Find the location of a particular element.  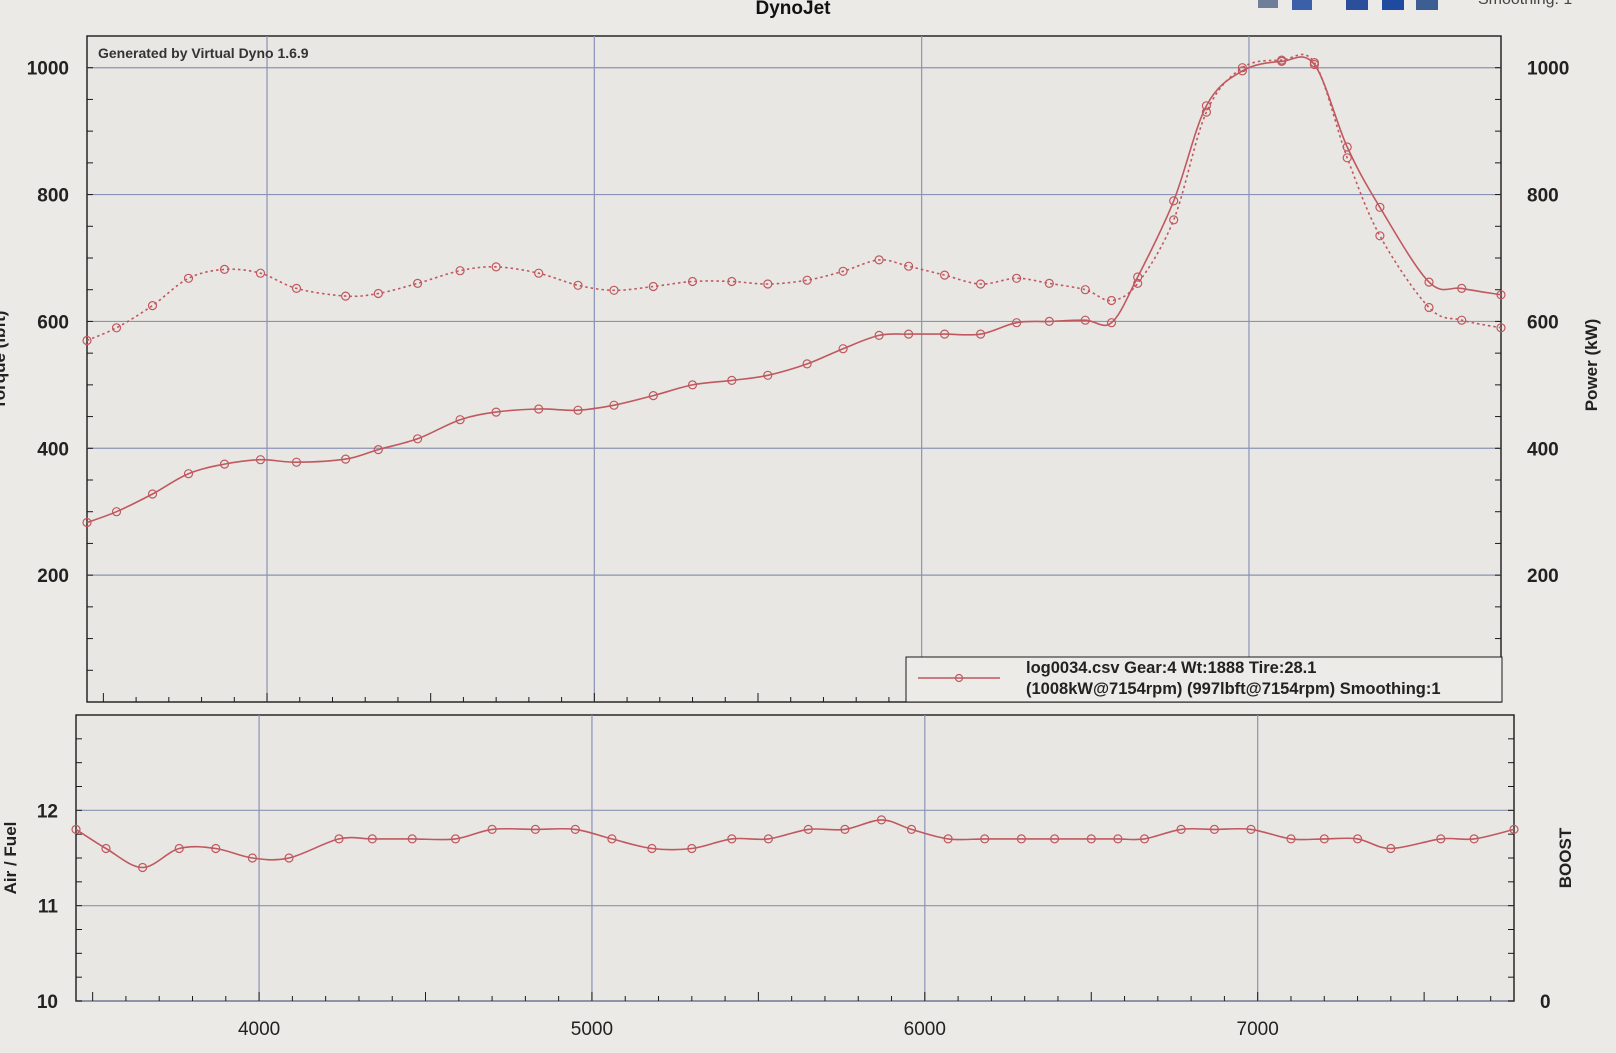

bottom-x-tick-label: 7000 is located at coordinates (1258, 1029).